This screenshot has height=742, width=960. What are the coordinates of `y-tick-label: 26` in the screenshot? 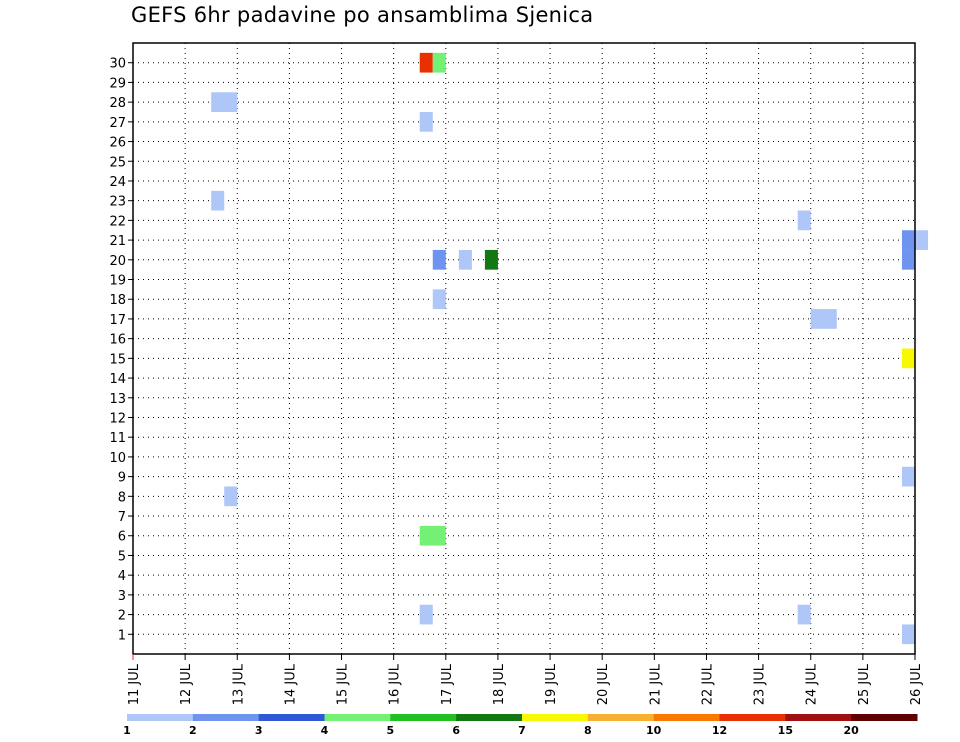 It's located at (117, 143).